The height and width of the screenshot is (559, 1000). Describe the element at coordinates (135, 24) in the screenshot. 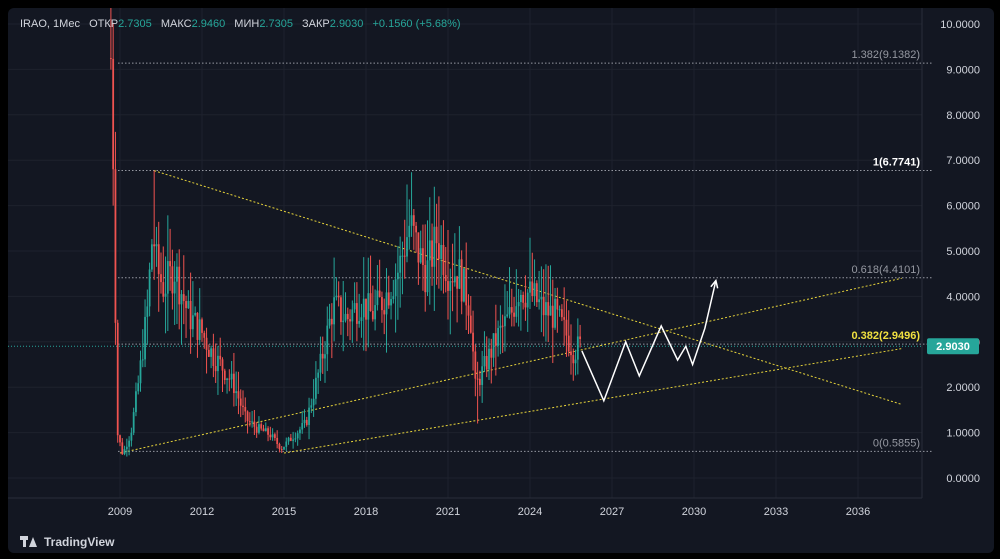

I see `legend-open-value: 2.7305` at that location.